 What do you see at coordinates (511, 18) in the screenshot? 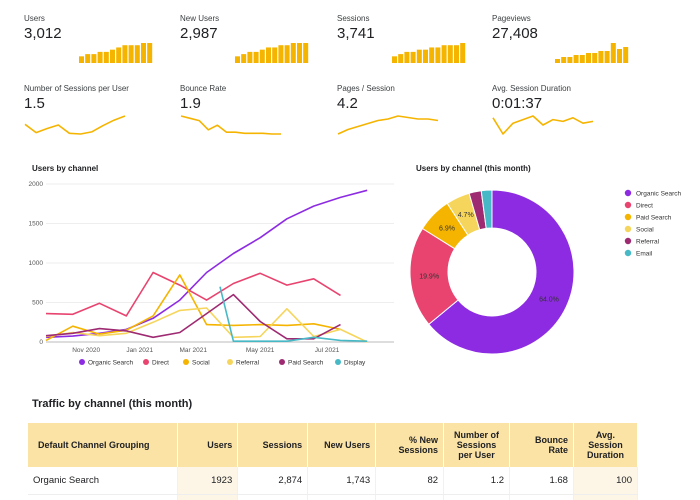
I see `kpi-label: Pageviews` at bounding box center [511, 18].